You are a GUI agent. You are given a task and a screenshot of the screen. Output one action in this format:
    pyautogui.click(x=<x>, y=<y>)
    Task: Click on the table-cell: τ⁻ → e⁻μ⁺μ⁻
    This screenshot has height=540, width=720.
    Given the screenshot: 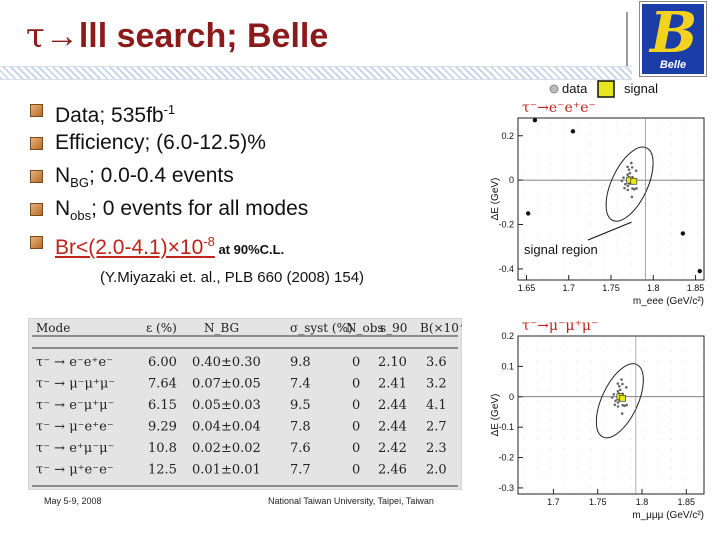 What is the action you would take?
    pyautogui.click(x=75, y=405)
    